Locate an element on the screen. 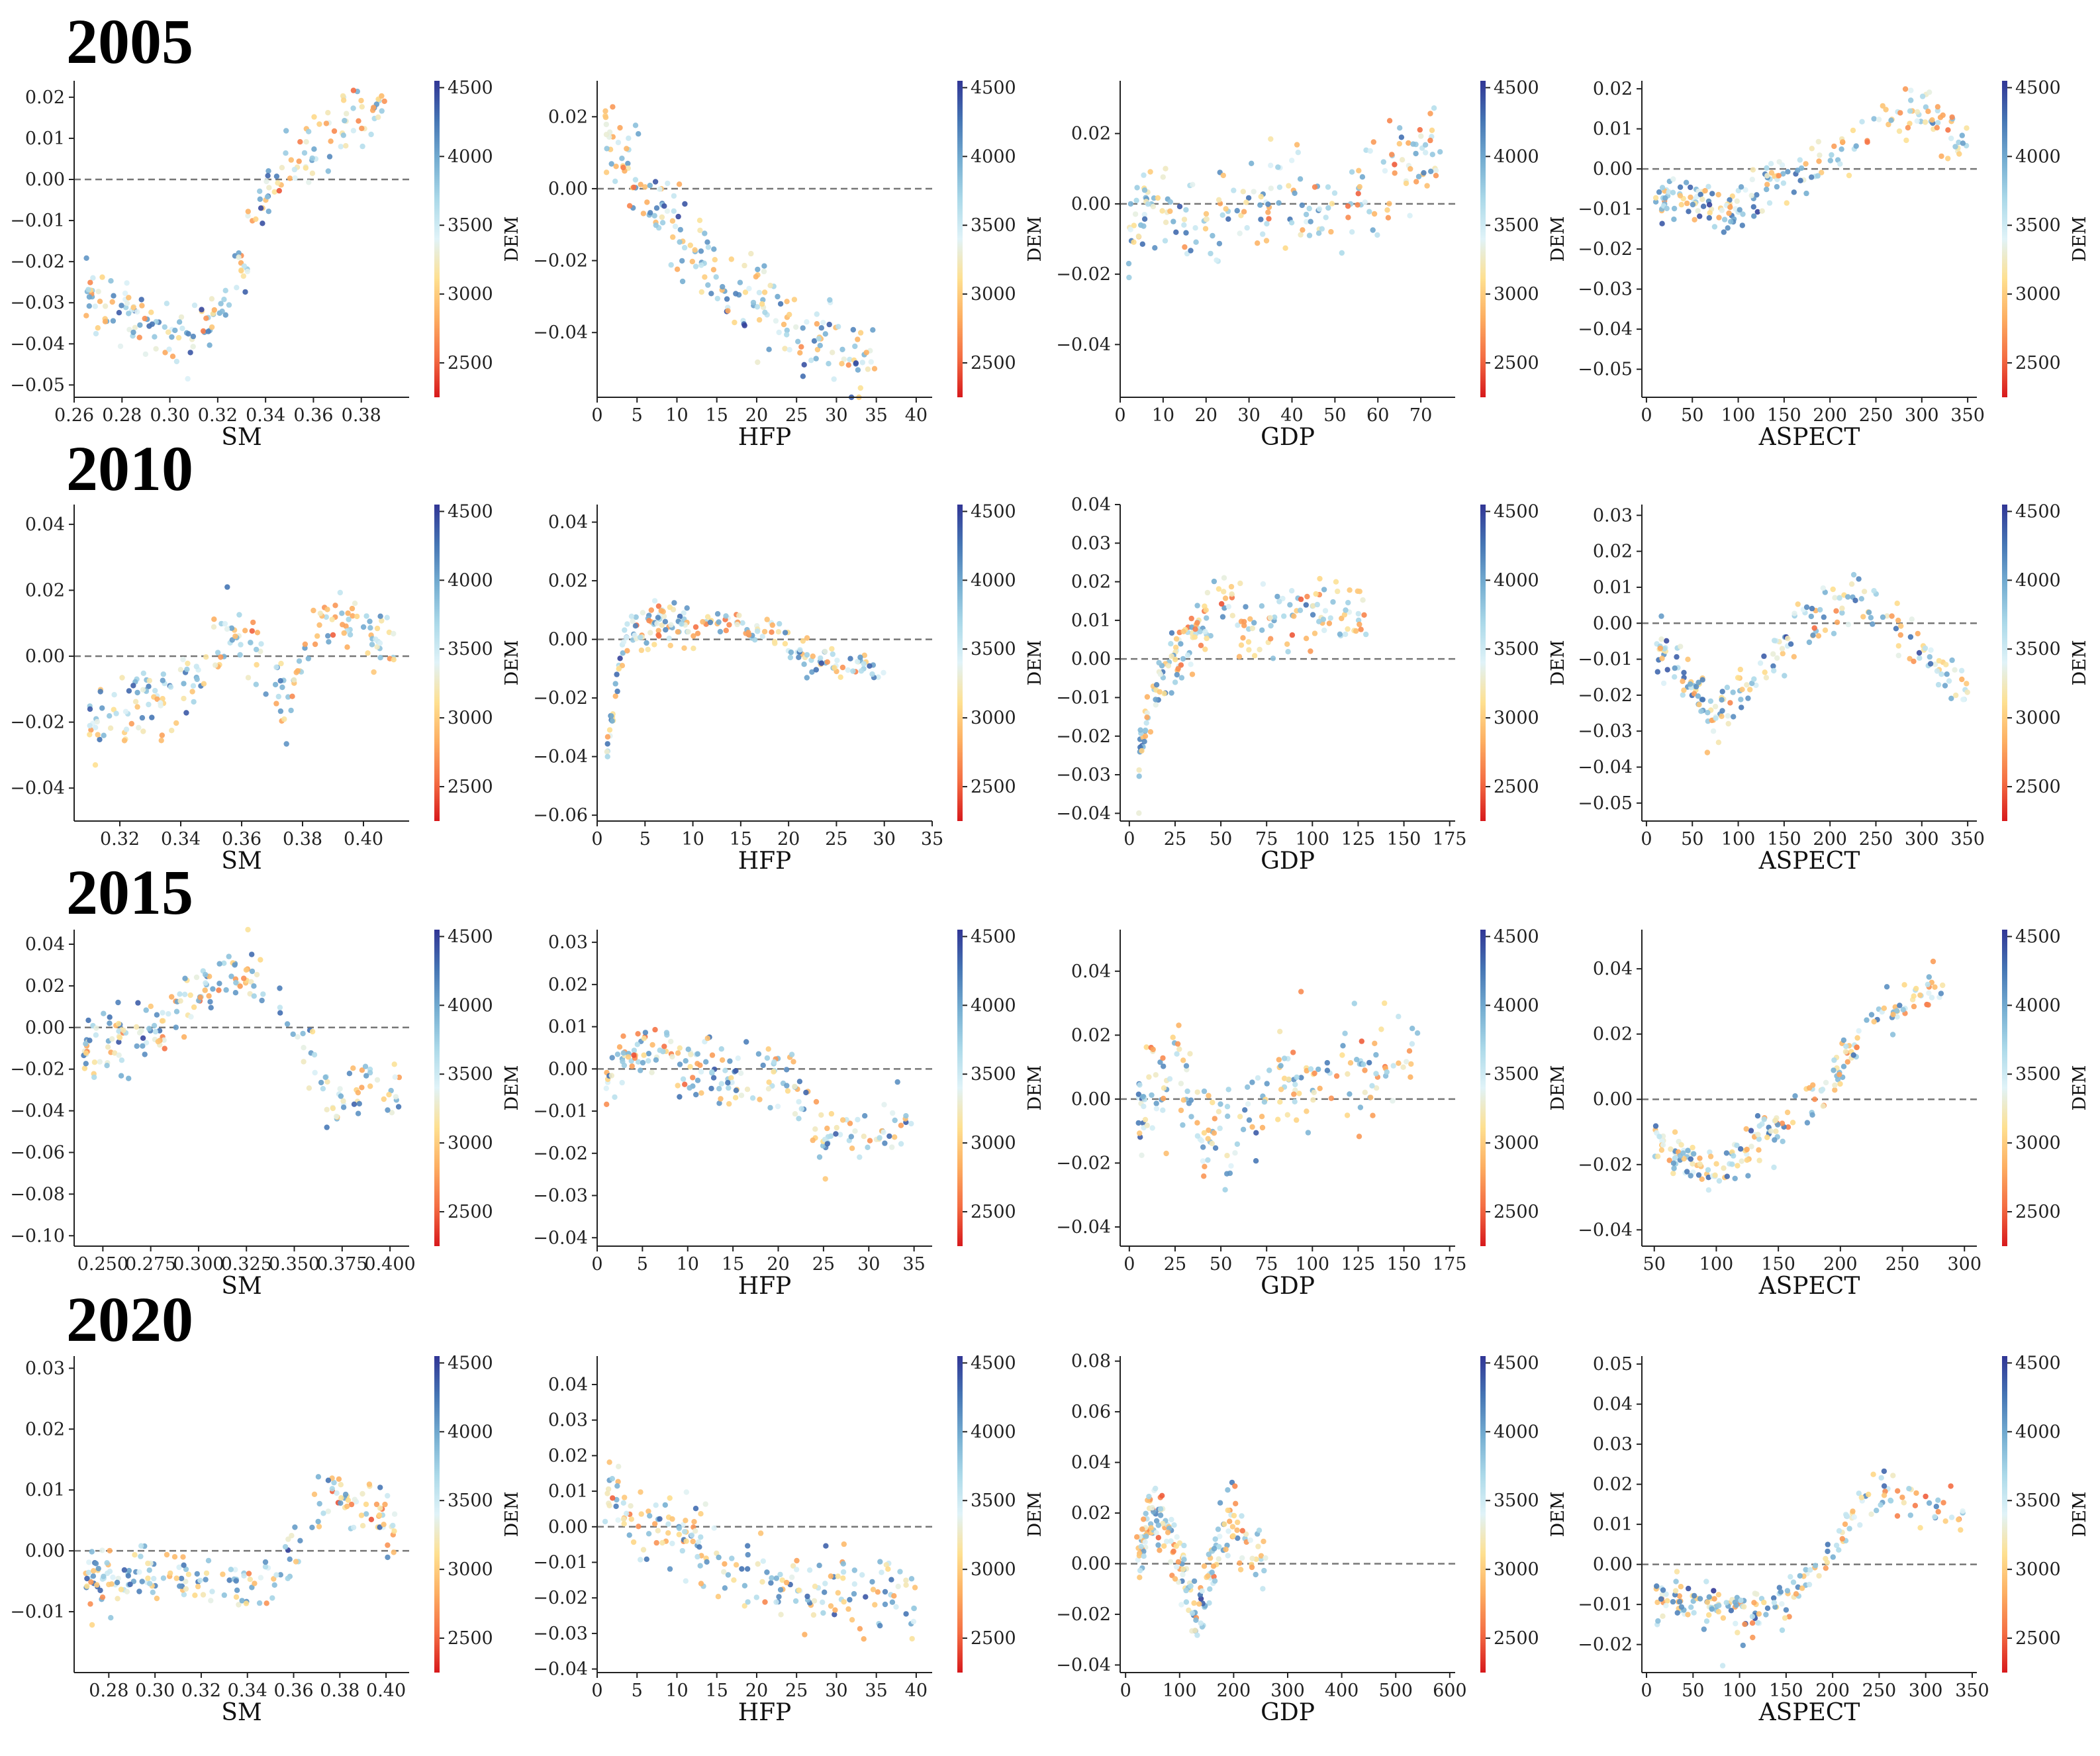 The width and height of the screenshot is (2100, 1756). colorbar-tick-label: 3000 is located at coordinates (1516, 1569).